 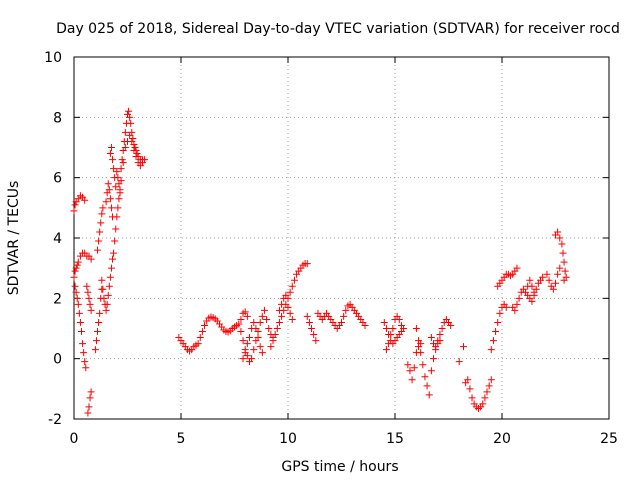 I want to click on y-tick-label: 6, so click(x=57, y=179).